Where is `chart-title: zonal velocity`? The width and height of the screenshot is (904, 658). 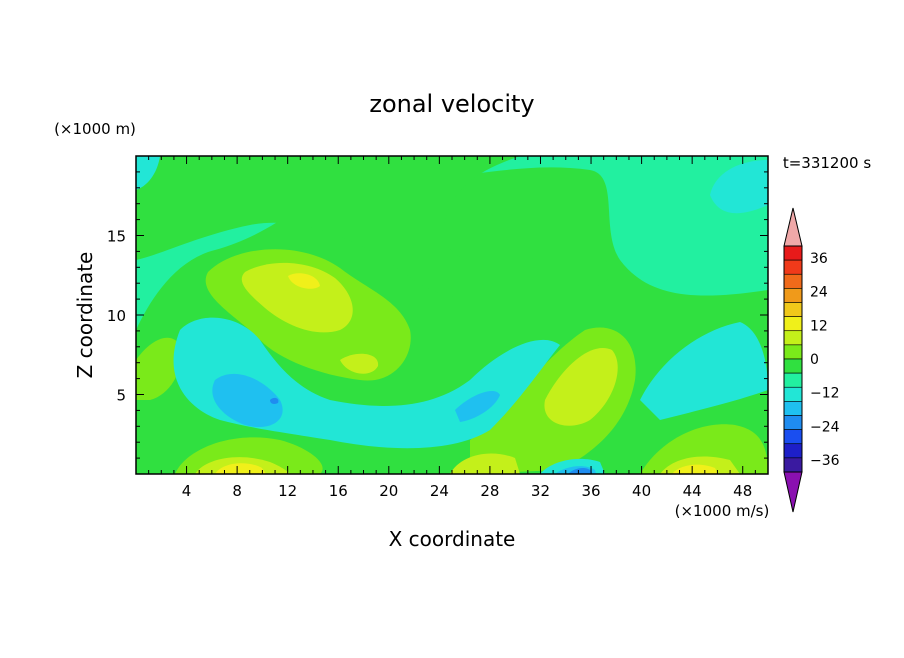 chart-title: zonal velocity is located at coordinates (451, 104).